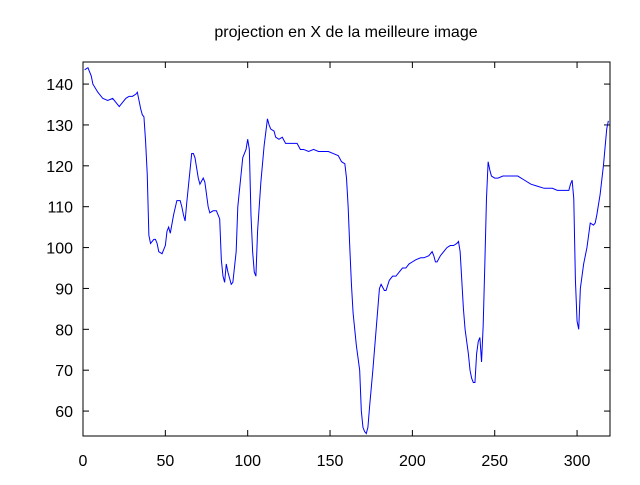 The width and height of the screenshot is (640, 485). I want to click on chart-title: projection en X de la meilleure image, so click(345, 32).